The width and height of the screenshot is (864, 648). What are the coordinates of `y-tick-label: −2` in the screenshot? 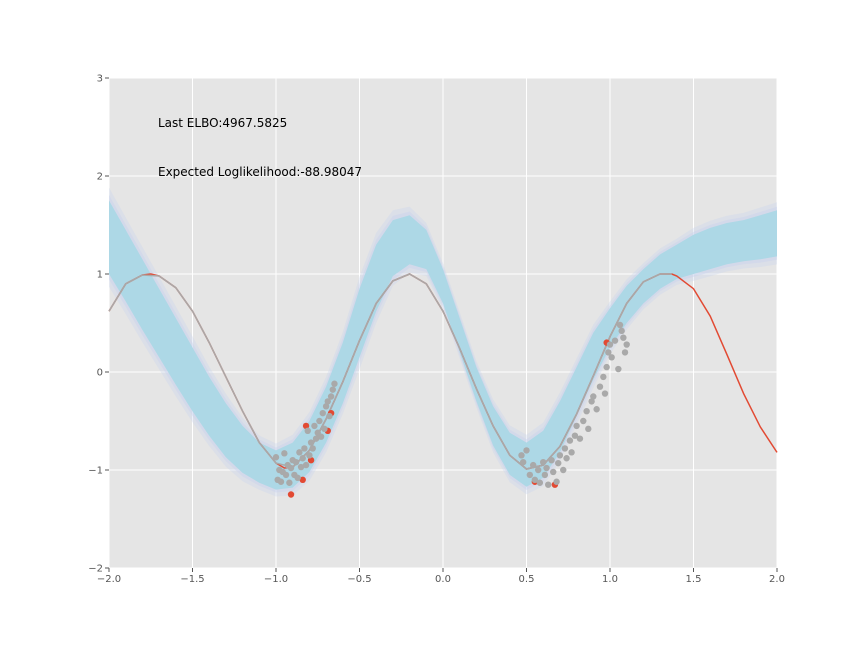 It's located at (95, 569).